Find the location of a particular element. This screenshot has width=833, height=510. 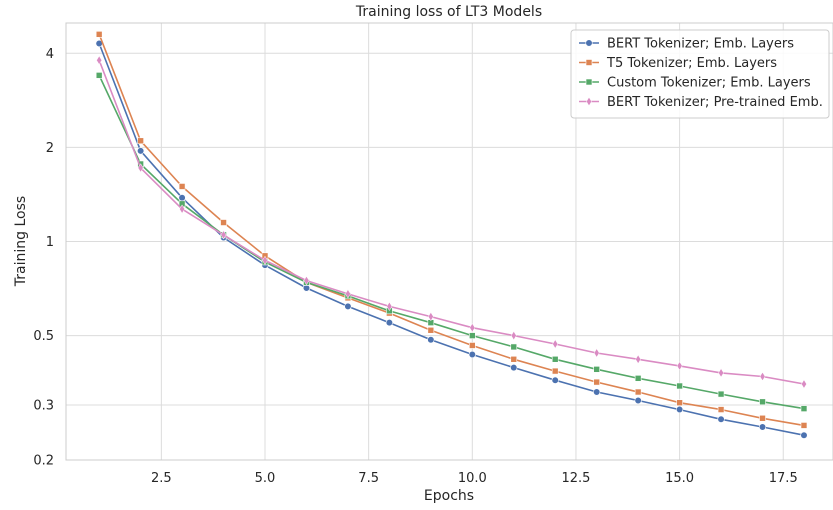

y-tick-label: 1 is located at coordinates (50, 242).